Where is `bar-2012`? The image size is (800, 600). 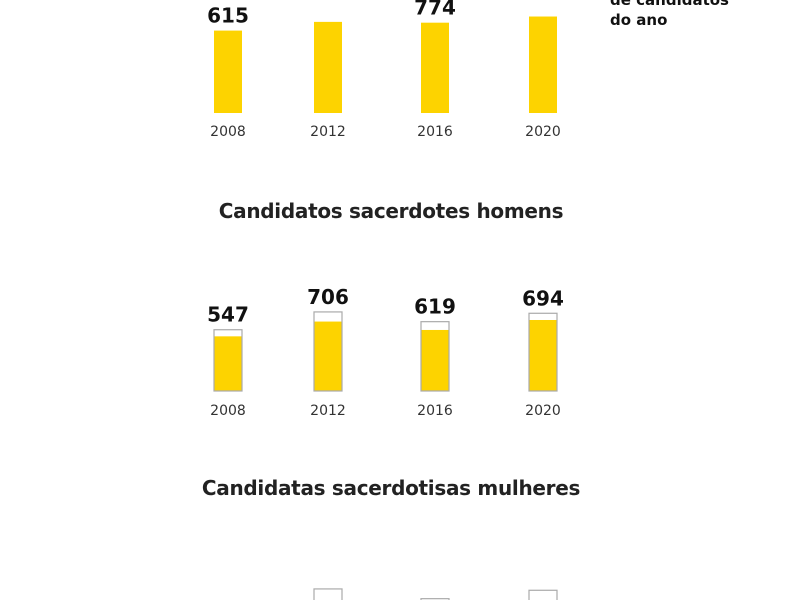
bar-2012 is located at coordinates (328, 67).